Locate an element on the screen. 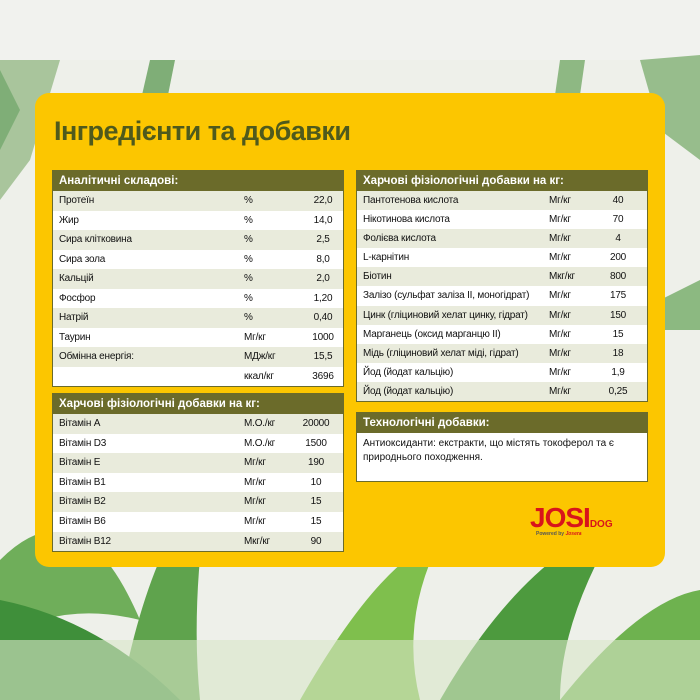 This screenshot has height=700, width=700. table-cell: Обмінна енергія: is located at coordinates (96, 356).